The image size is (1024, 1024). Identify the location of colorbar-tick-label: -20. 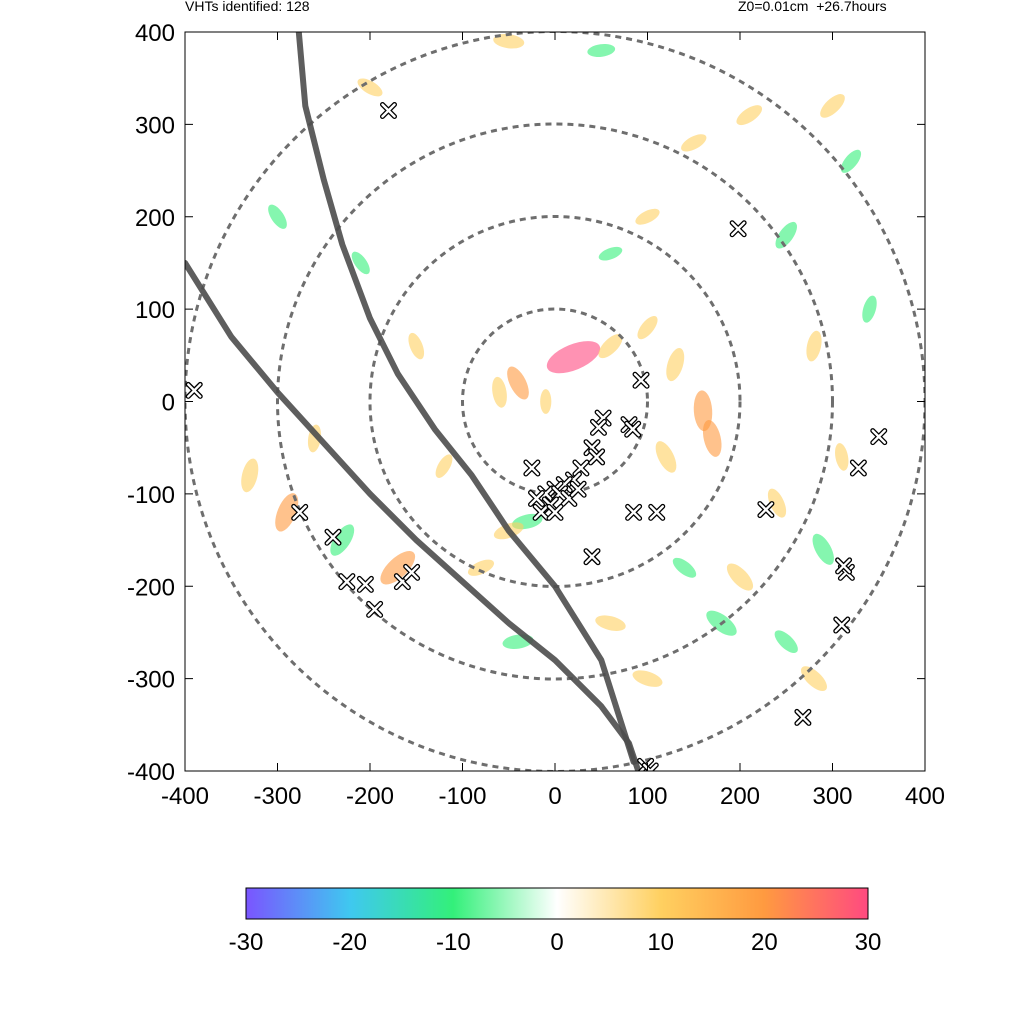
(349, 942).